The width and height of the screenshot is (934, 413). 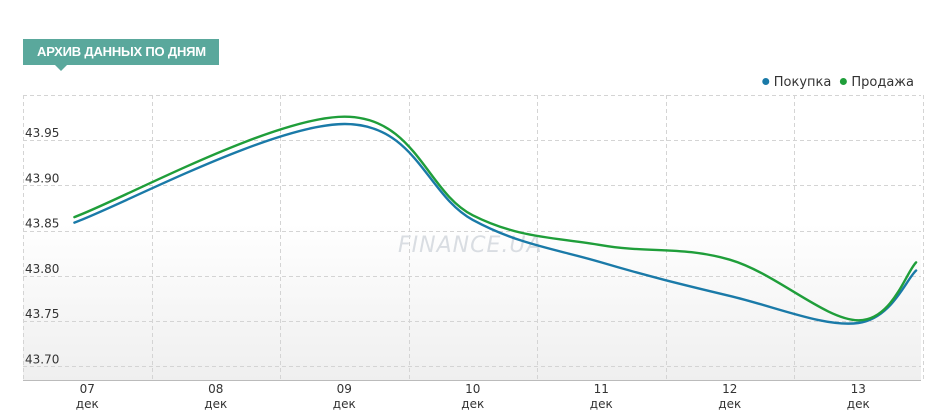 I want to click on legend-label: Покупка, so click(x=803, y=82).